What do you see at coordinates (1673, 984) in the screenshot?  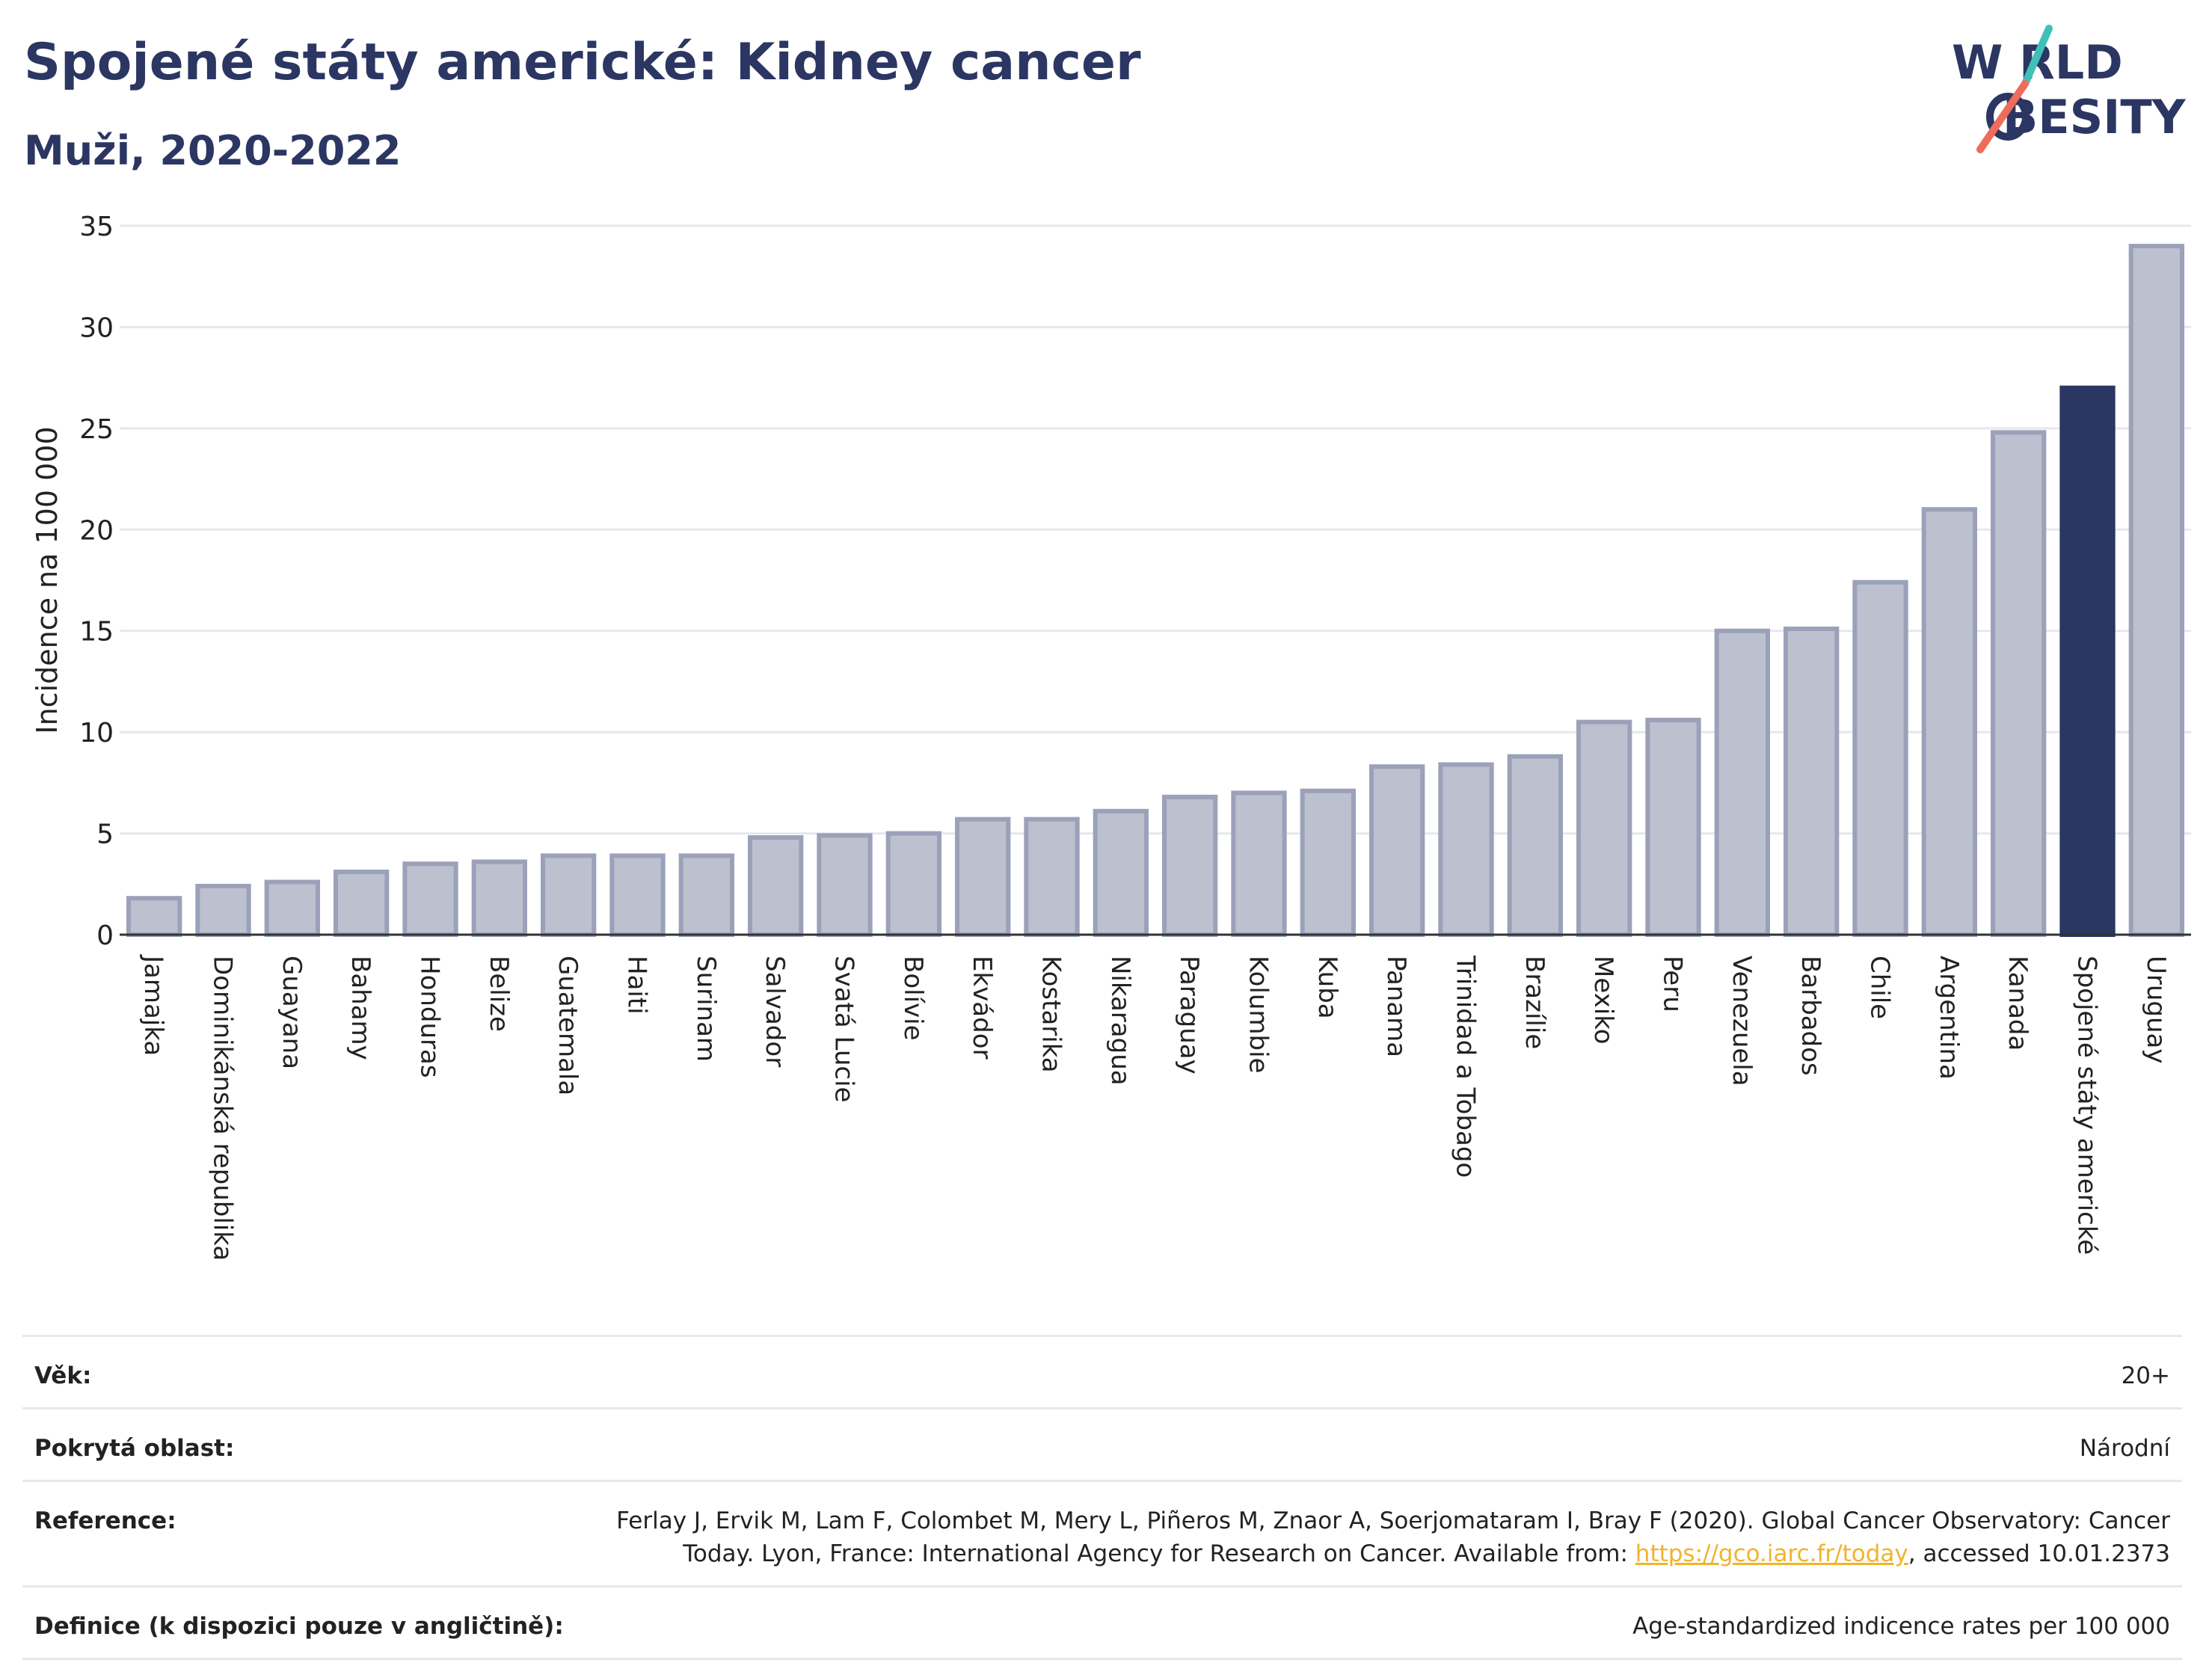 I see `x-tick-label: Peru` at bounding box center [1673, 984].